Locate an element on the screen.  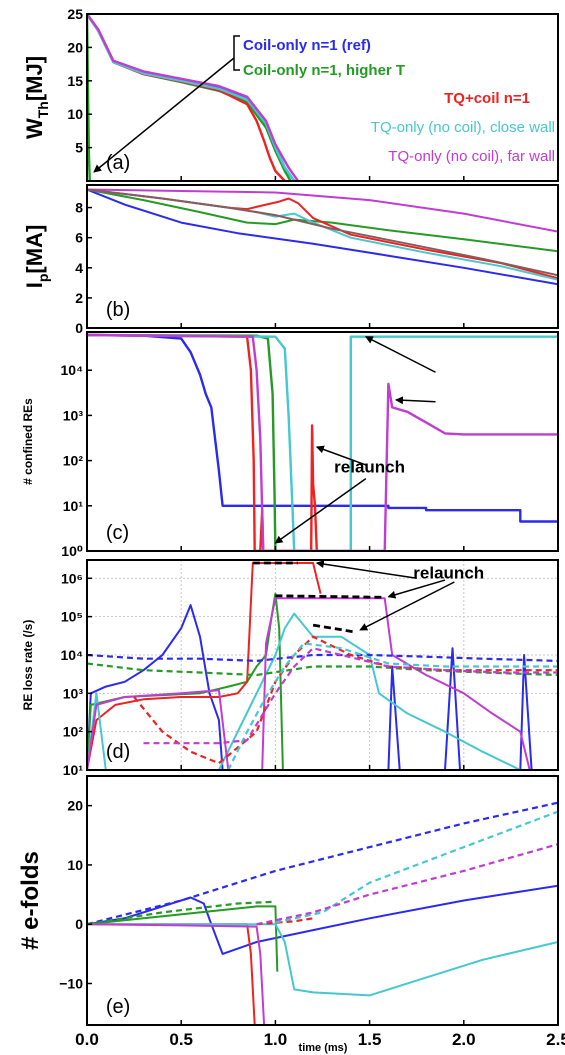
x-tick-label: 0.5 is located at coordinates (181, 1039).